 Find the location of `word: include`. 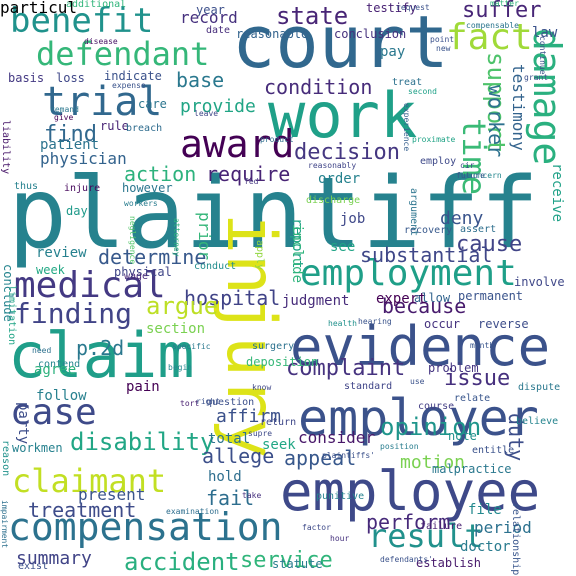

word: include is located at coordinates (297, 254).